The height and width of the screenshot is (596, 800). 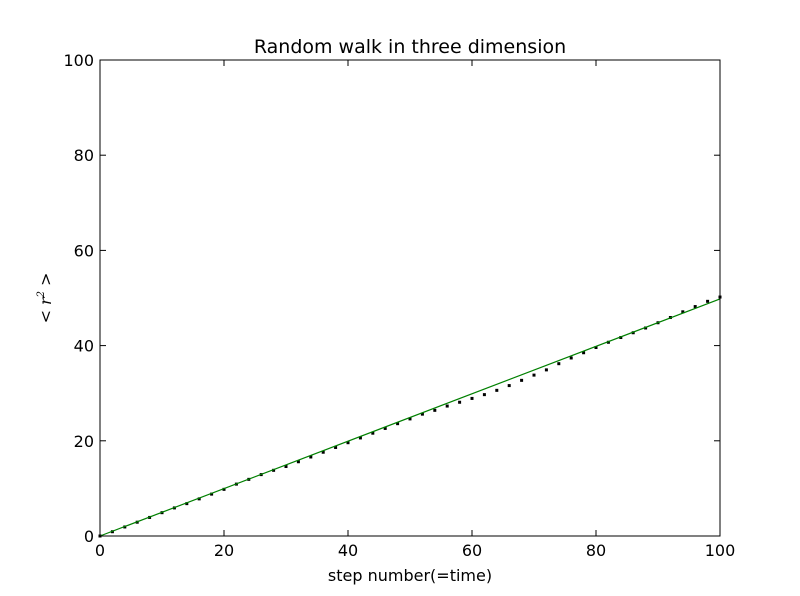 I want to click on y-tick-label: 80, so click(x=84, y=155).